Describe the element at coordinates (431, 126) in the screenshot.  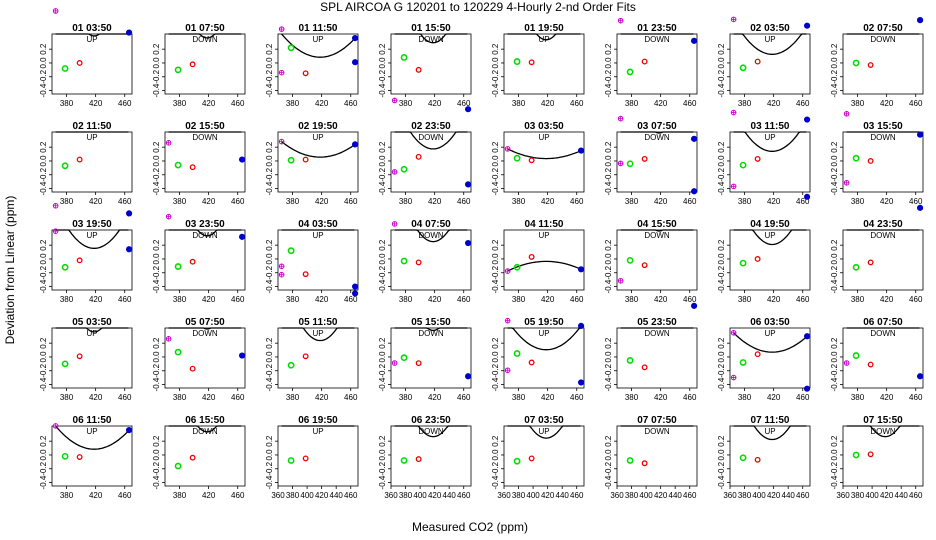
I see `panel-title: 02 23:50` at that location.